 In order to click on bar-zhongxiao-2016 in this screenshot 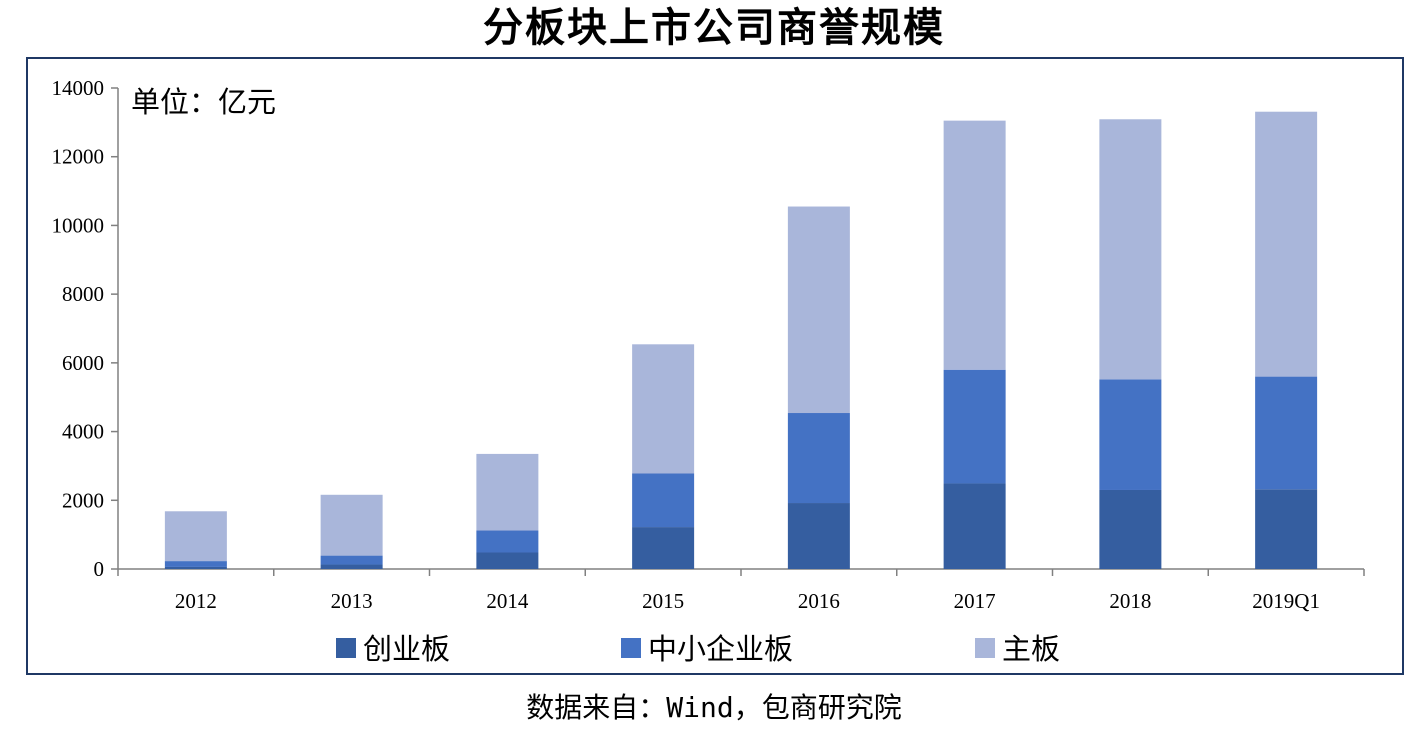, I will do `click(818, 458)`.